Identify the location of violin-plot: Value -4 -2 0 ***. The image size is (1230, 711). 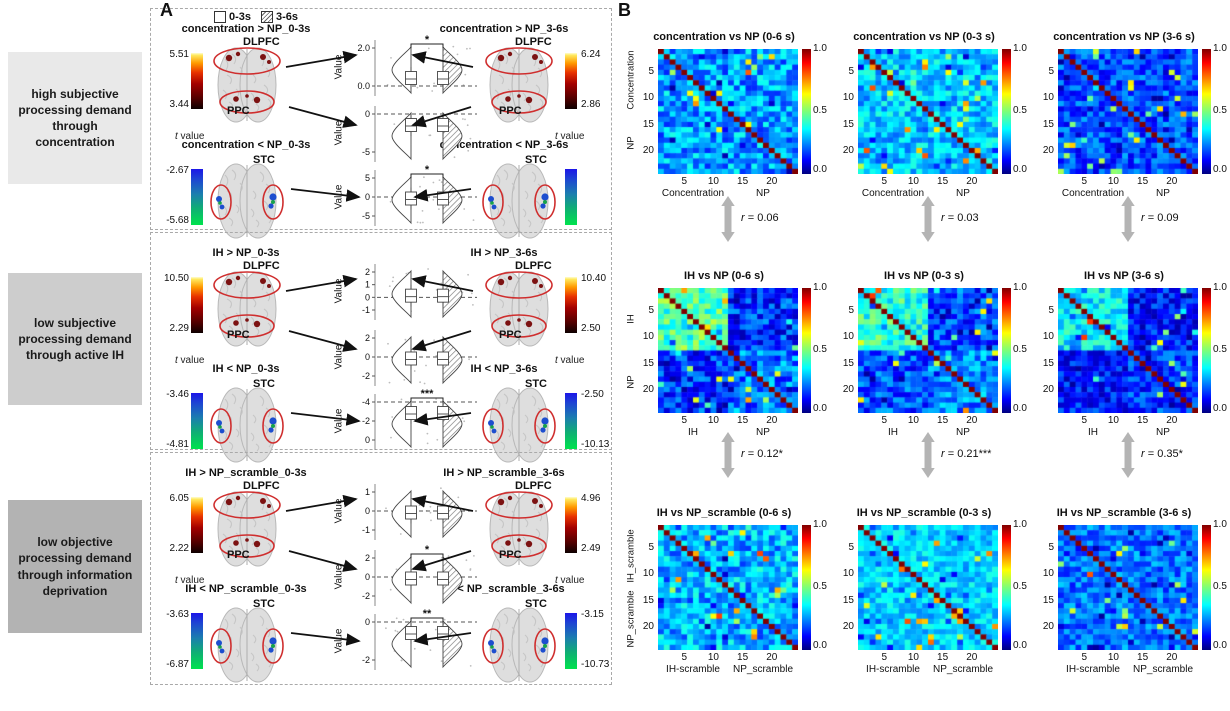
(405, 420).